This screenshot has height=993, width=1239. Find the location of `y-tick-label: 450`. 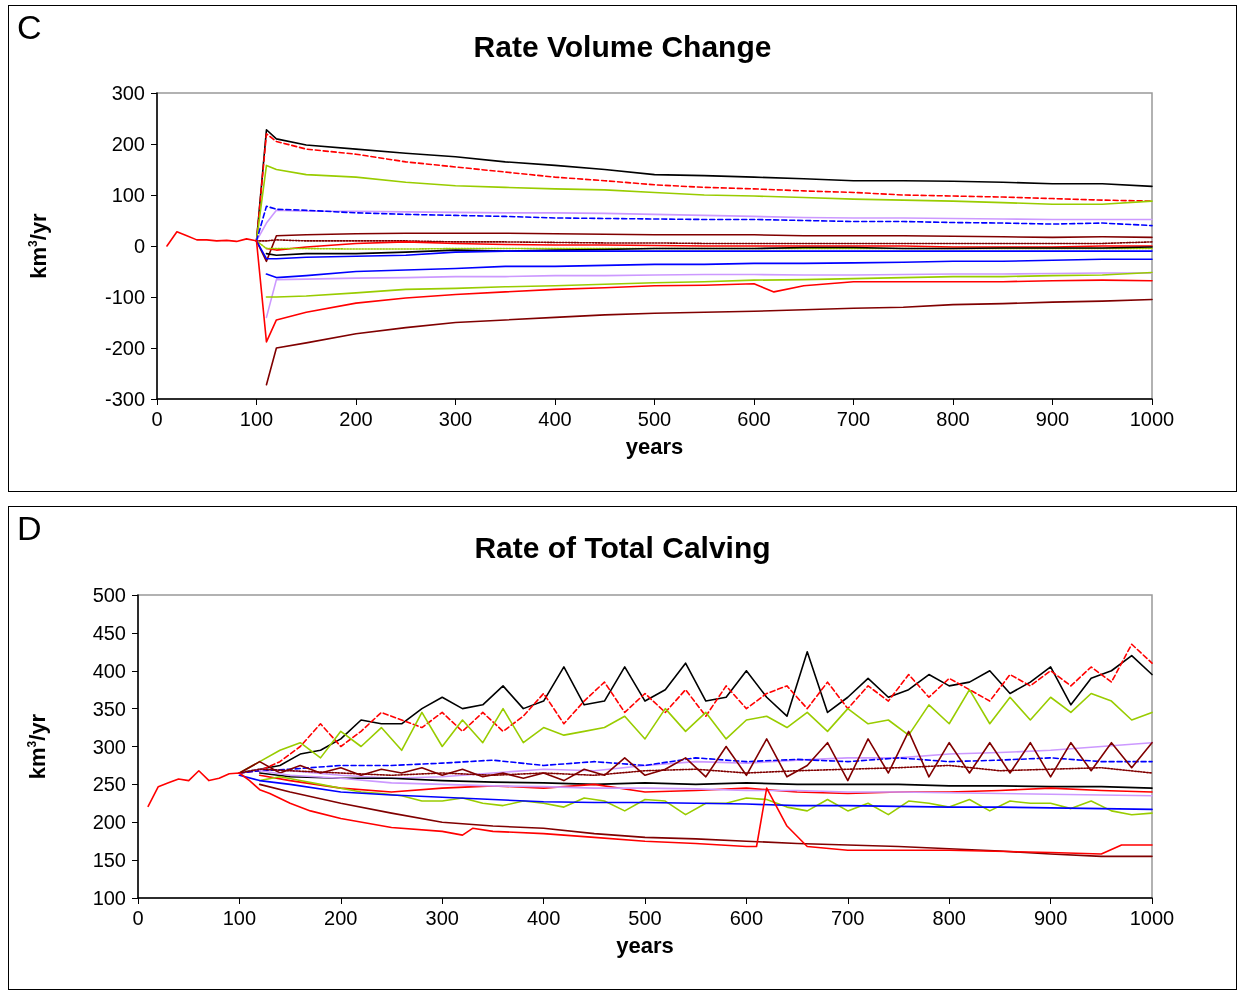

y-tick-label: 450 is located at coordinates (109, 632).